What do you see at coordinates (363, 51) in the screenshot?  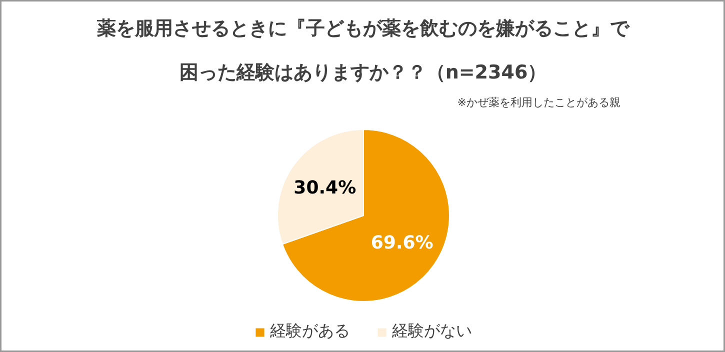 I see `chart-title: 薬を服用させるときに『子どもが薬を飲むのを嫌がること』で困った経験はありますか？？（n=2346）` at bounding box center [363, 51].